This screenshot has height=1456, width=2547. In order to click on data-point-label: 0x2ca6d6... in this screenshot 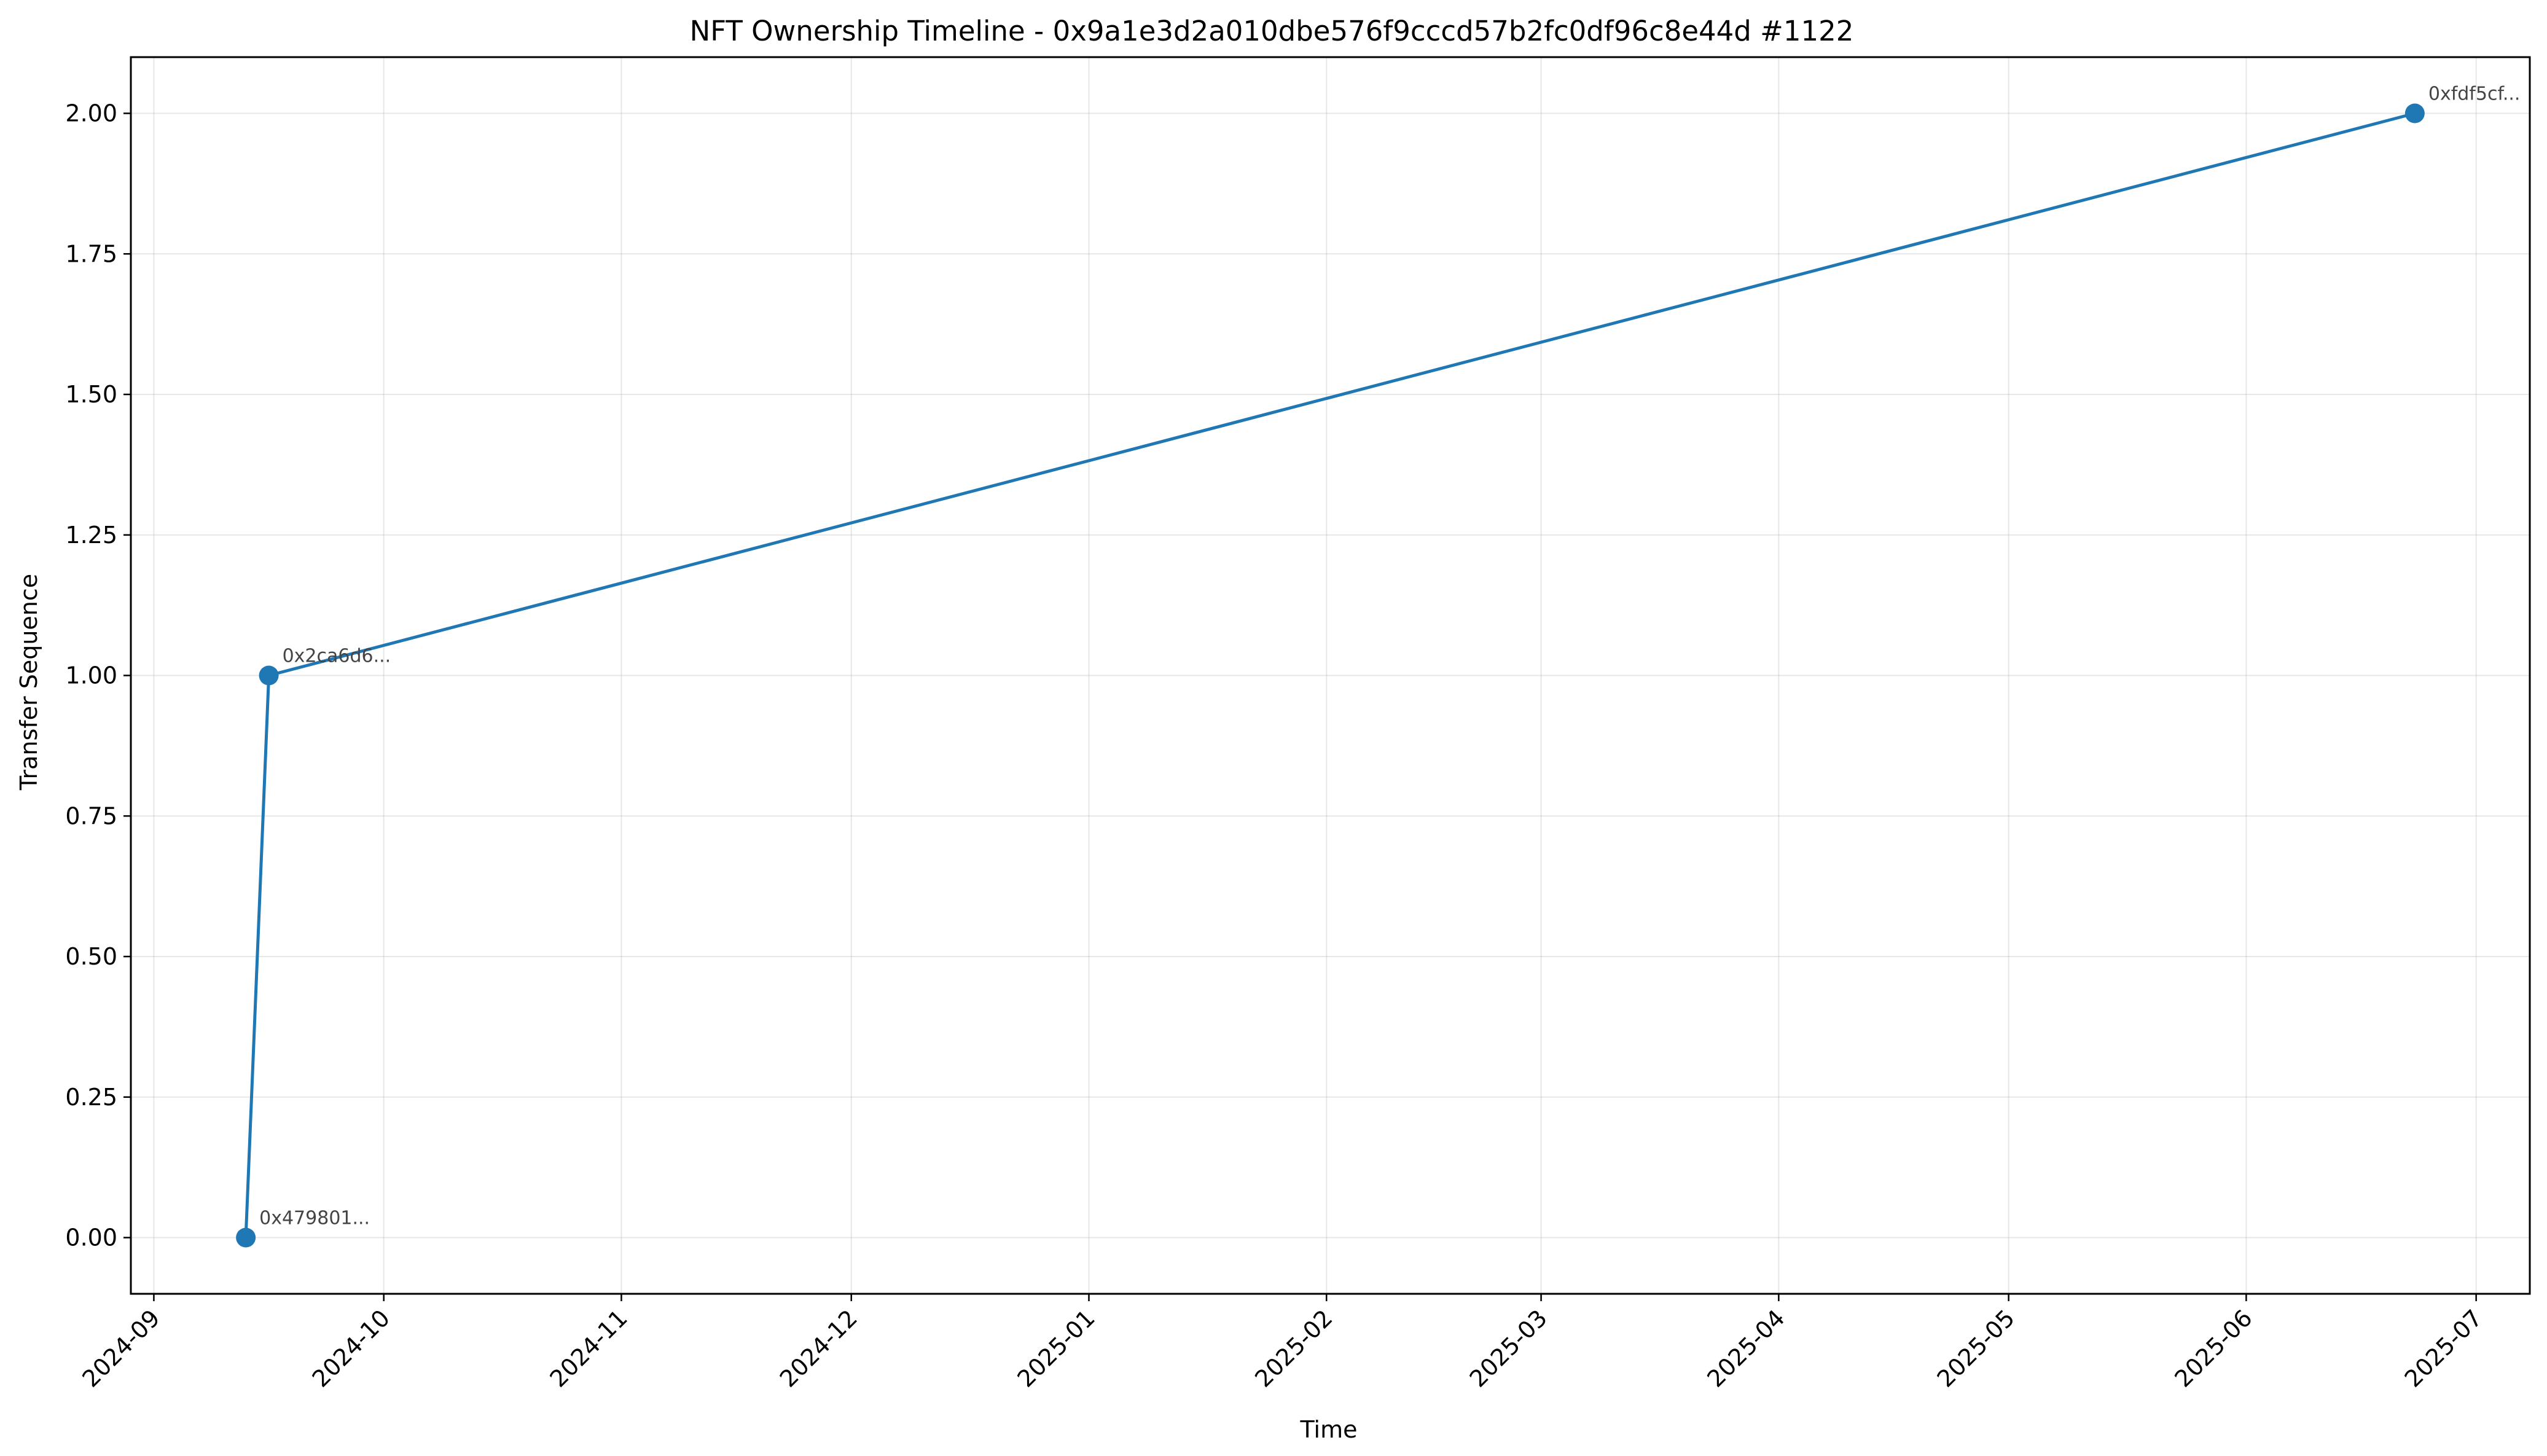, I will do `click(337, 656)`.